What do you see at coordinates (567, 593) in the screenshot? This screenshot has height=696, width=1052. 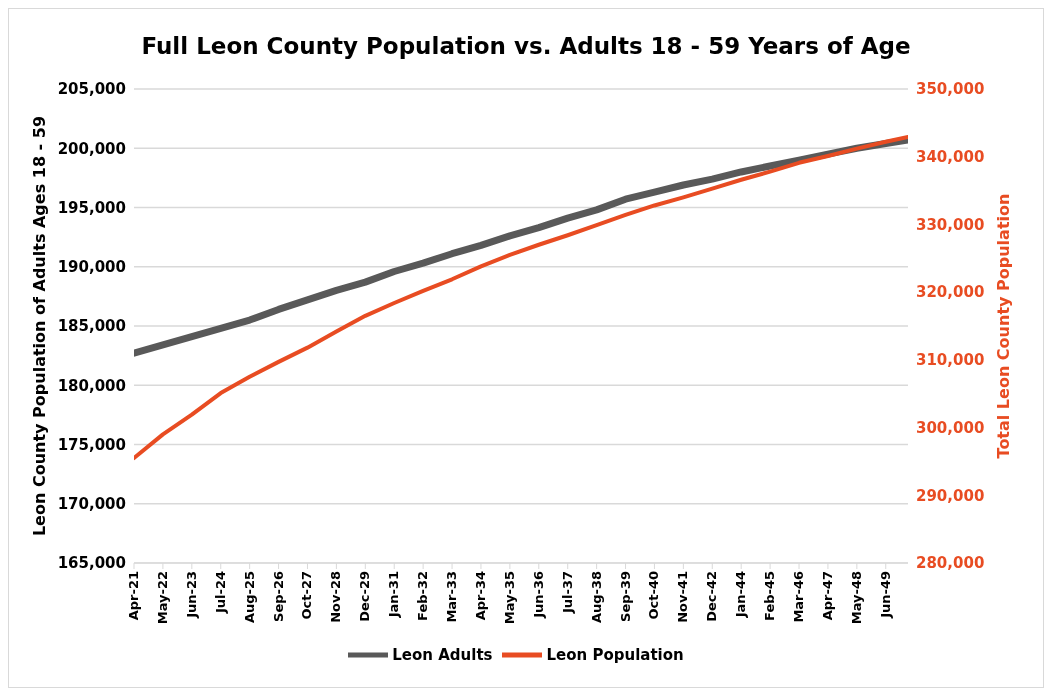 I see `x-tick-label: Jul-37` at bounding box center [567, 593].